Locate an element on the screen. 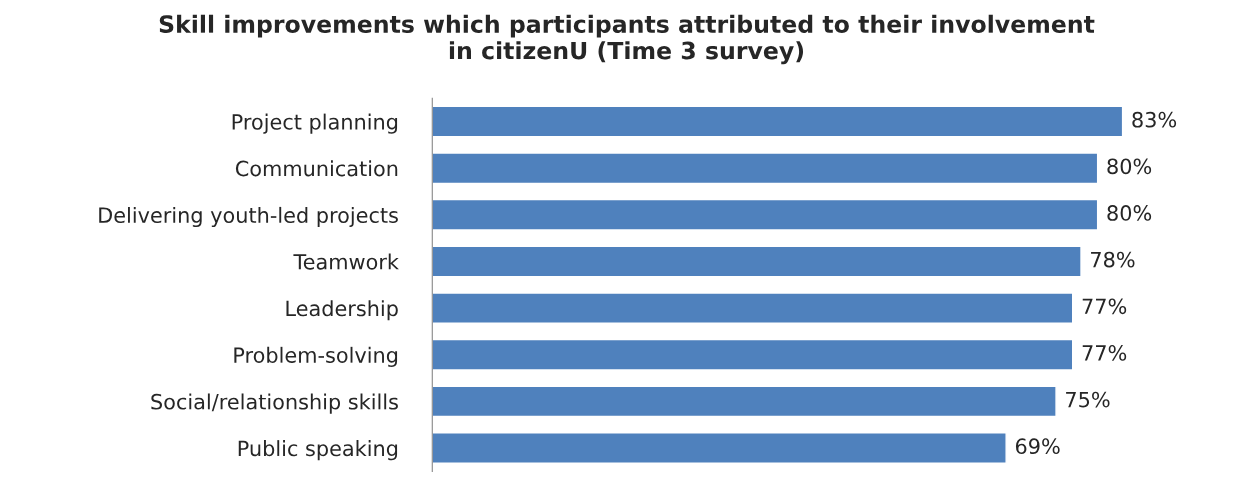 This screenshot has height=491, width=1253. data-label: 75% is located at coordinates (1088, 399).